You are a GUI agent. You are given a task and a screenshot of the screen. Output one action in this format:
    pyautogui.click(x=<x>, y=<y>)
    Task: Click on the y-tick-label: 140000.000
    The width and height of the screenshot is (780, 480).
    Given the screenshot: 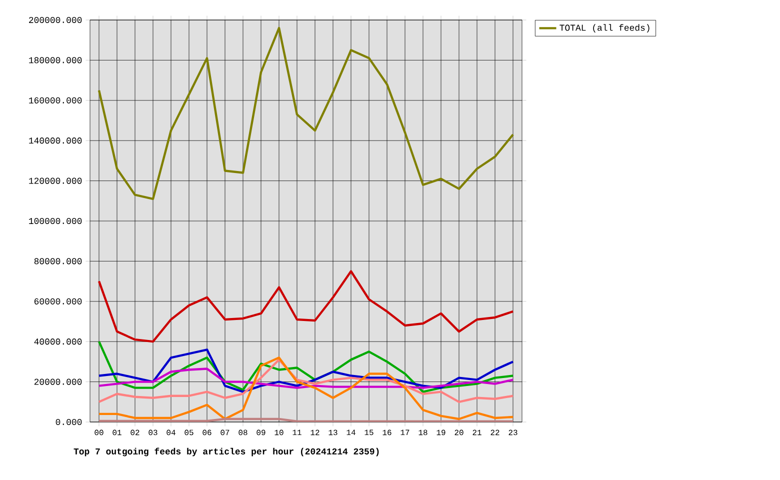 What is the action you would take?
    pyautogui.click(x=55, y=141)
    